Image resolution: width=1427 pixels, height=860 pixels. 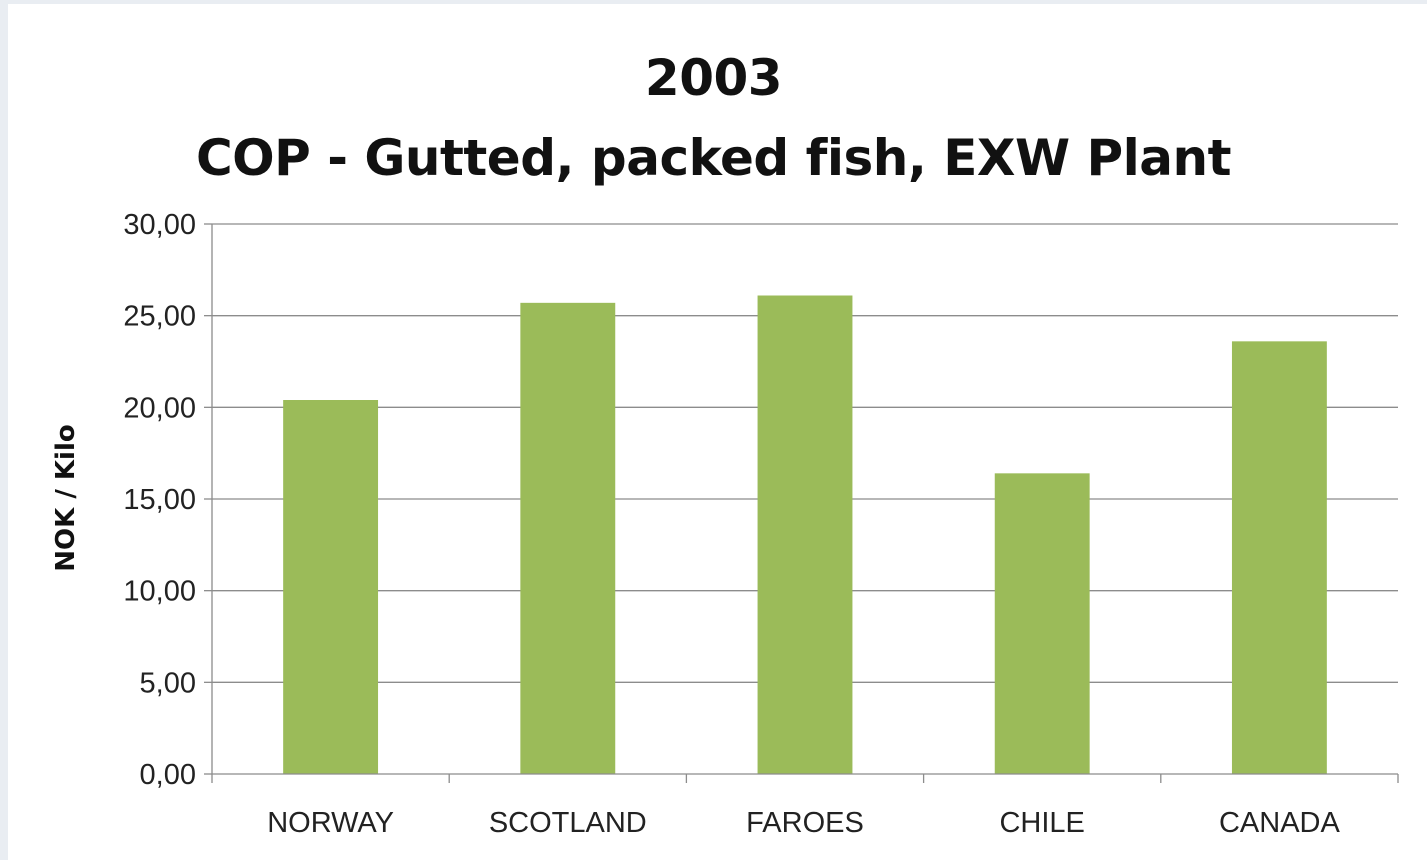 What do you see at coordinates (331, 587) in the screenshot?
I see `bar-norway` at bounding box center [331, 587].